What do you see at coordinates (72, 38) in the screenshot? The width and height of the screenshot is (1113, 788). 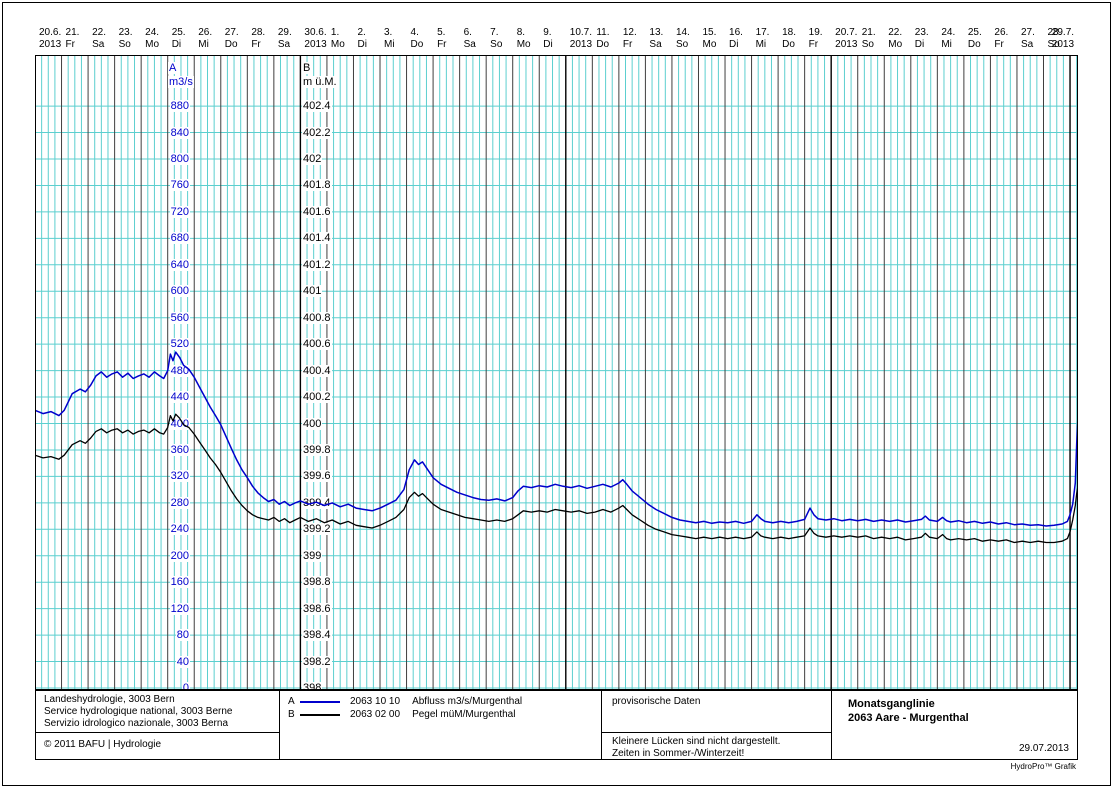 I see `date-tick-1: 21. Fr` at bounding box center [72, 38].